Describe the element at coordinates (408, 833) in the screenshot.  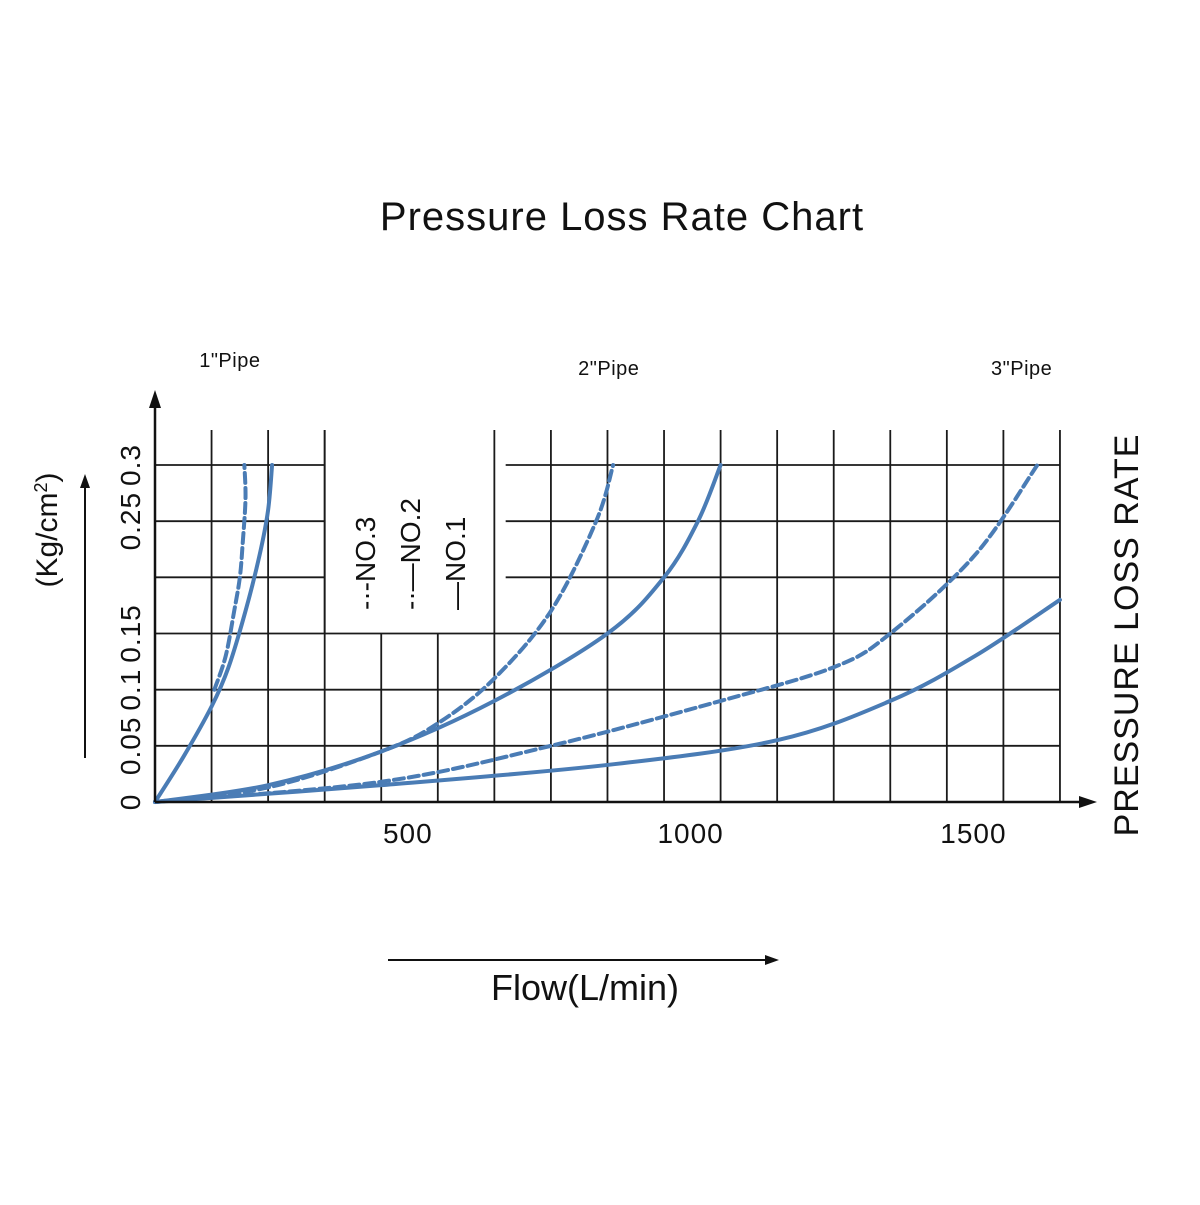
I see `x-tick-500: 500` at that location.